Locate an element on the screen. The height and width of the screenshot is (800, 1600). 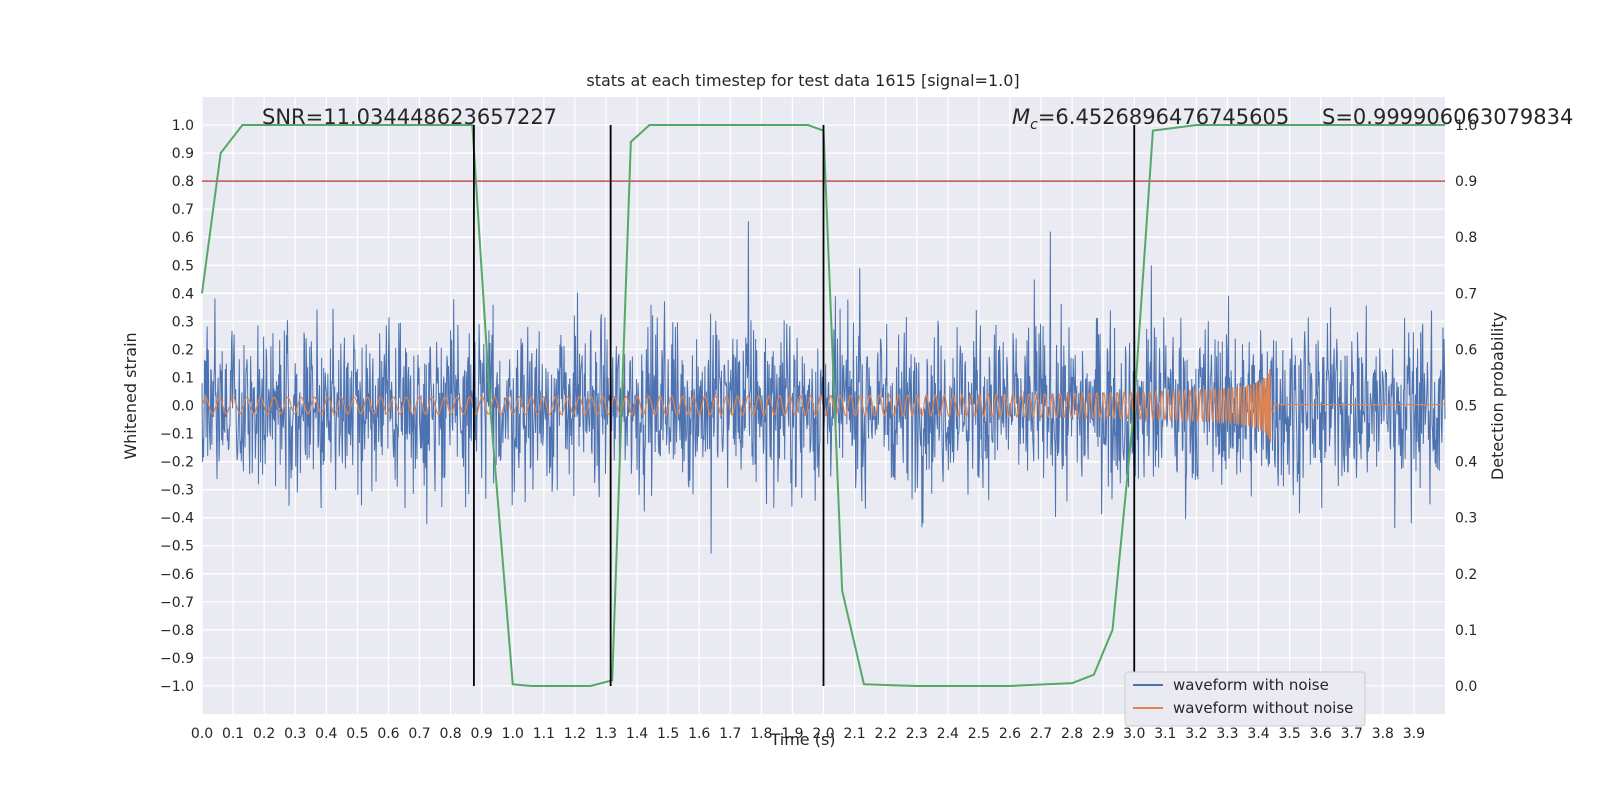
x-tick-label: 3.3 is located at coordinates (1227, 734).